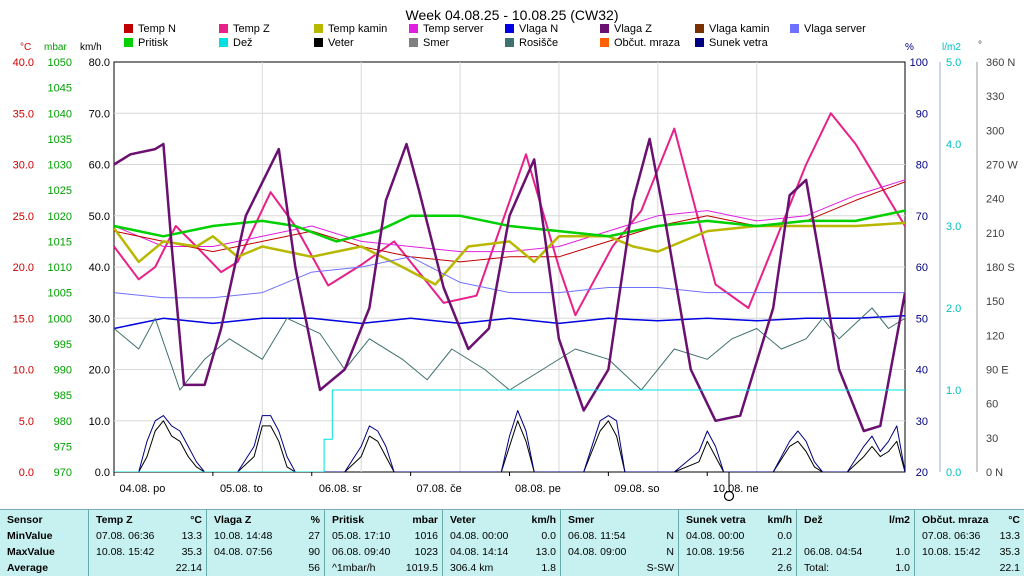  What do you see at coordinates (636, 489) in the screenshot?
I see `x-label: 09.08. so` at bounding box center [636, 489].